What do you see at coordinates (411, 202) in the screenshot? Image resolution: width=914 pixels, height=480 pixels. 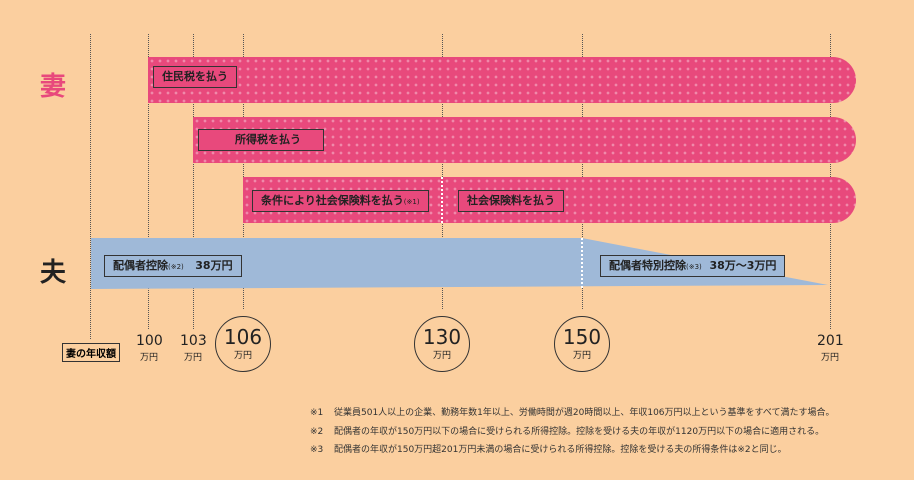 I see `conditional-insurance-note: (※1)` at bounding box center [411, 202].